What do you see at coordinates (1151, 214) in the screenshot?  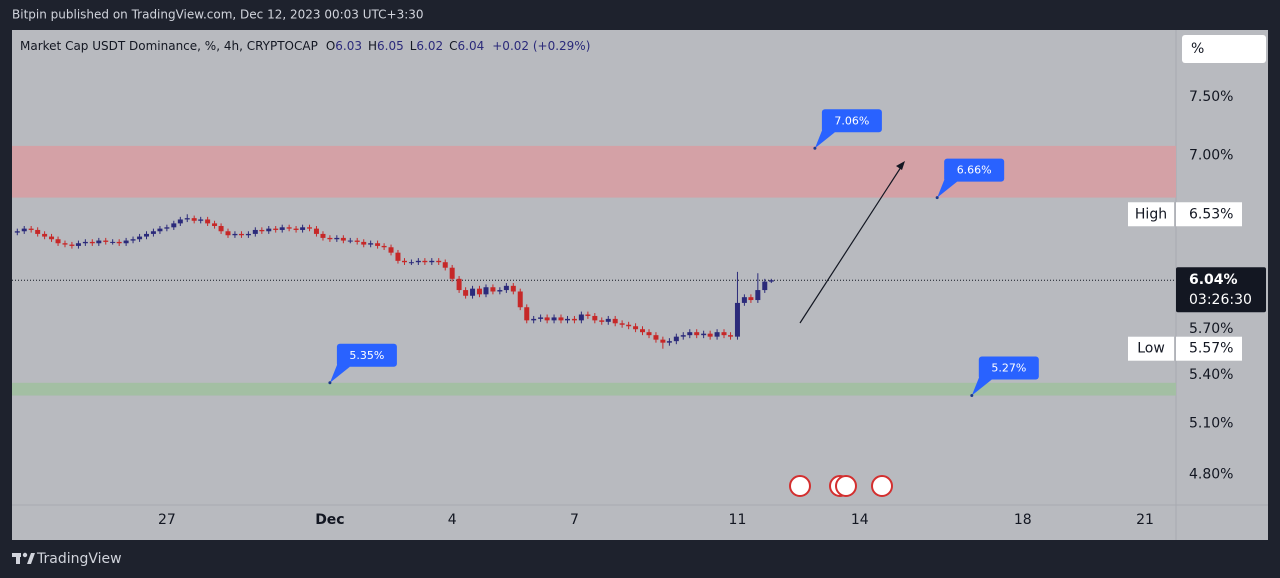 I see `price-marker-name-box` at bounding box center [1151, 214].